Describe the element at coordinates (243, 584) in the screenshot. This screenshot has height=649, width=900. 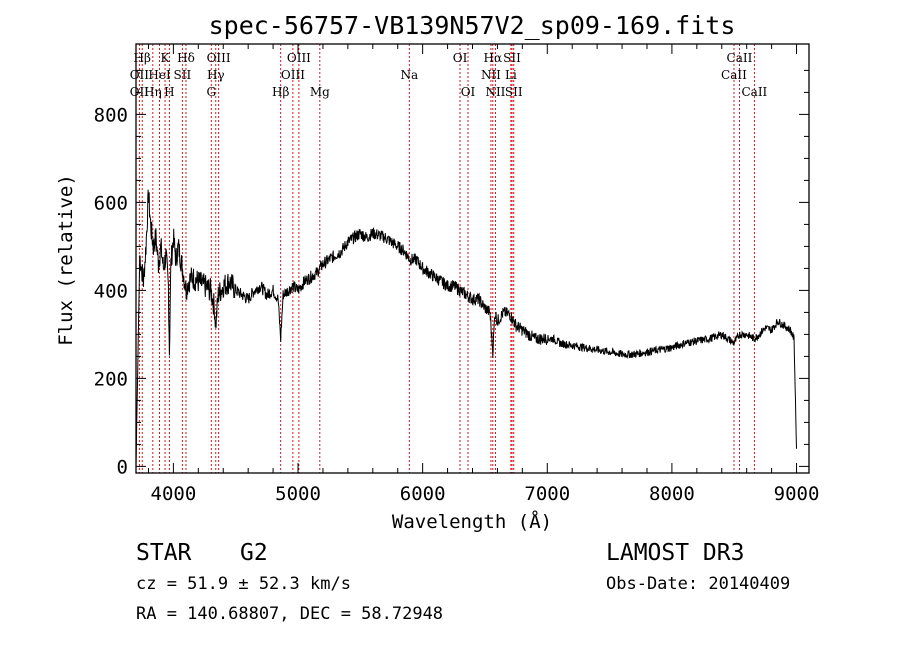
I see `redshift-cz: cz = 51.9 ± 52.3 km/s` at that location.